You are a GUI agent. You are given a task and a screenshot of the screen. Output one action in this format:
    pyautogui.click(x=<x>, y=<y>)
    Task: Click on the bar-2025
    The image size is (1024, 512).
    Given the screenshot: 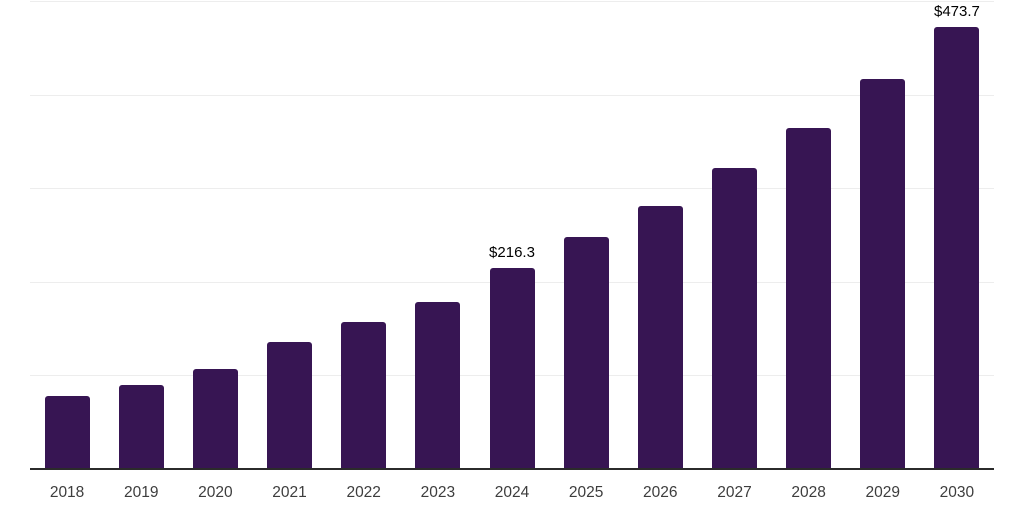 What is the action you would take?
    pyautogui.click(x=586, y=353)
    